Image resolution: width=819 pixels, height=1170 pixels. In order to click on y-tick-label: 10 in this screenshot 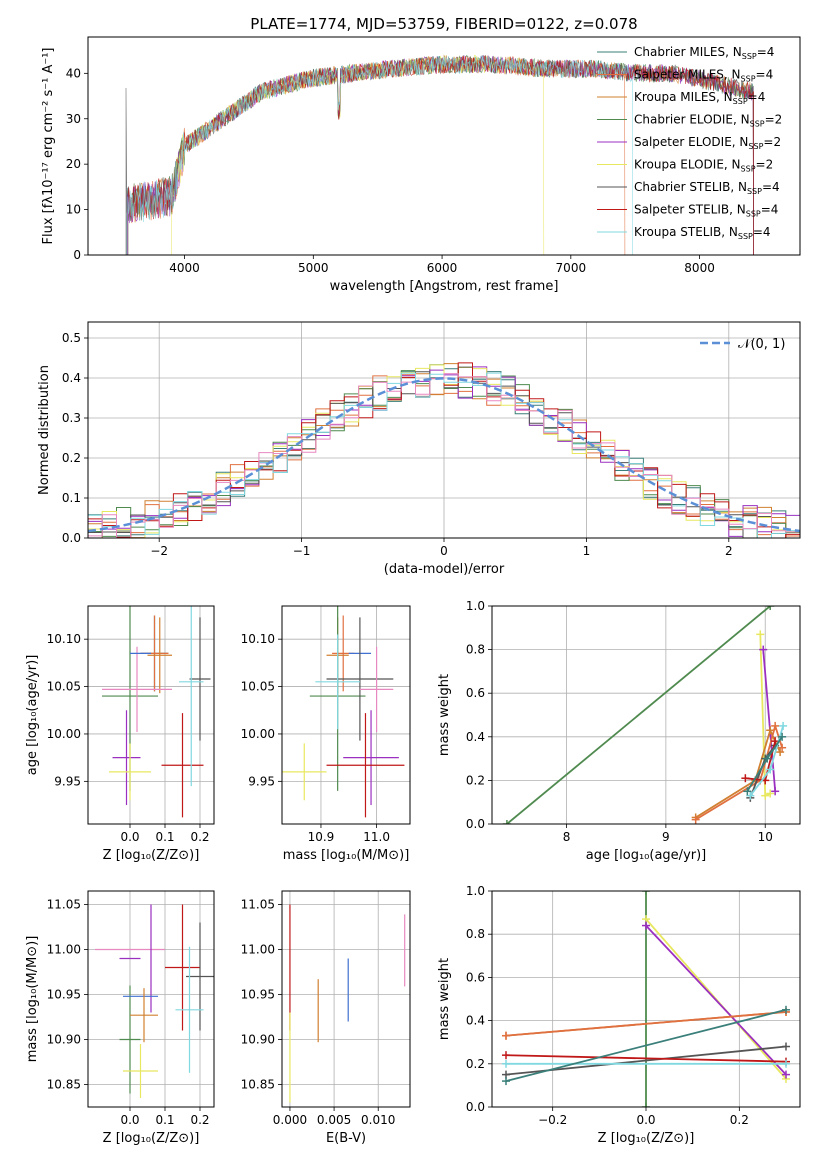, I will do `click(73, 210)`.